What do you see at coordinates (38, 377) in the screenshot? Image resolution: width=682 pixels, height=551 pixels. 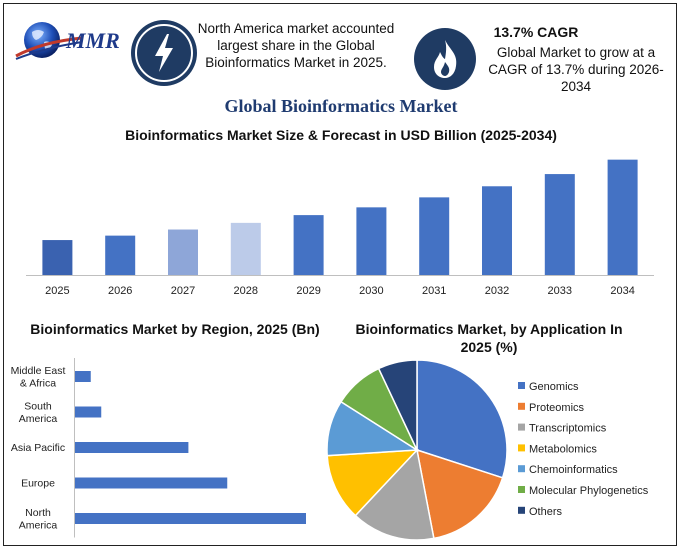 I see `region-label-middle-east-africa: Middle East & Africa` at bounding box center [38, 377].